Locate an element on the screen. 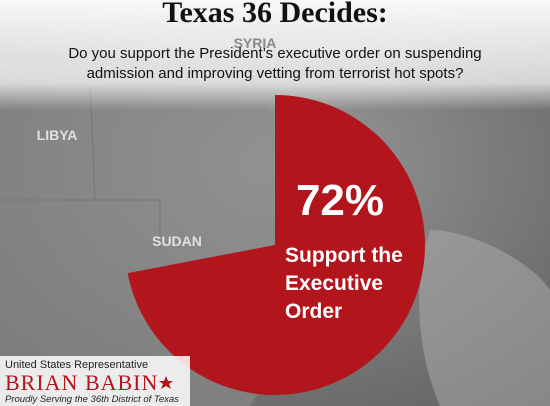 This screenshot has width=550, height=406. map-label: SUDAN is located at coordinates (177, 241).